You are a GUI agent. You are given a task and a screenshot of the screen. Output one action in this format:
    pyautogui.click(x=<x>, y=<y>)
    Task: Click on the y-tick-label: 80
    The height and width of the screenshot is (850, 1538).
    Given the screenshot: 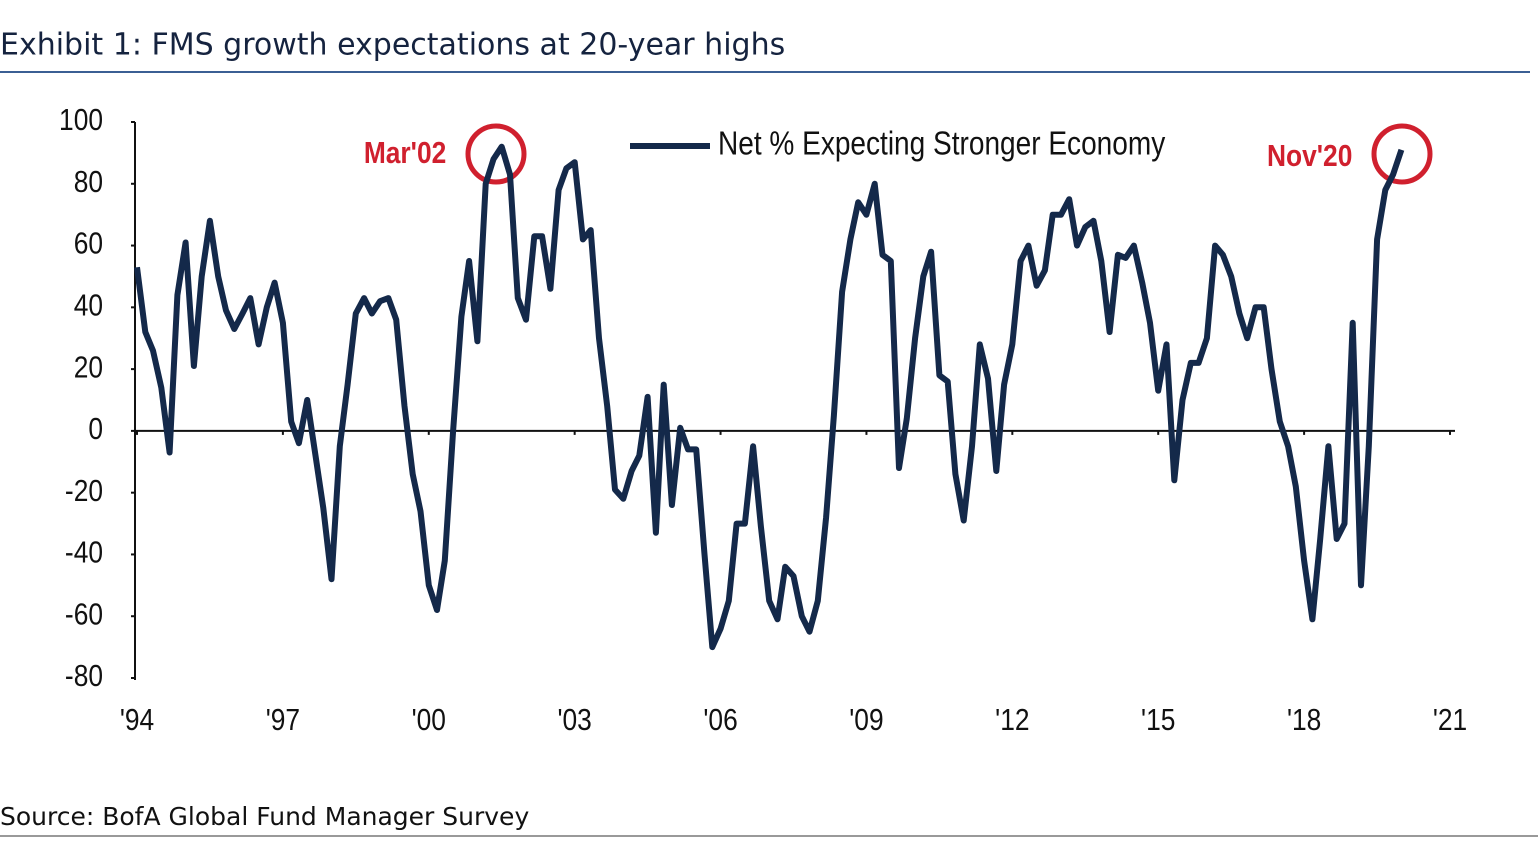 What is the action you would take?
    pyautogui.click(x=88, y=182)
    